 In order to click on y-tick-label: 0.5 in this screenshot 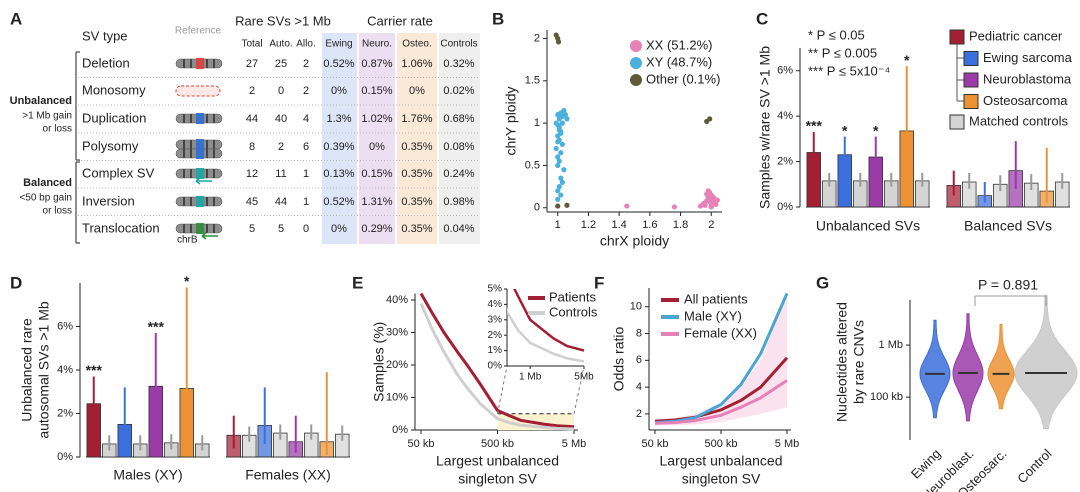, I will do `click(532, 165)`.